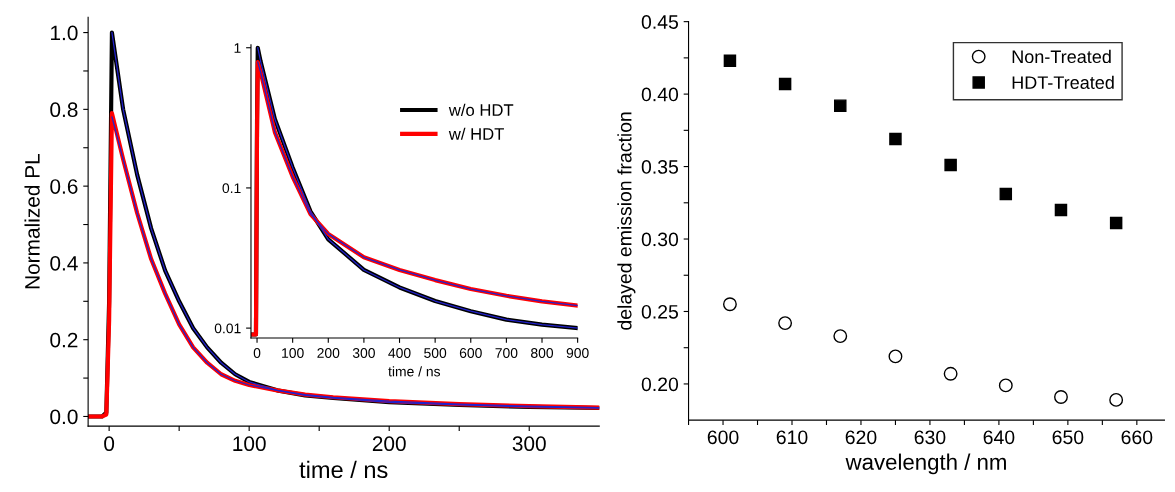  What do you see at coordinates (64, 340) in the screenshot?
I see `y-tick-label: 0.2` at bounding box center [64, 340].